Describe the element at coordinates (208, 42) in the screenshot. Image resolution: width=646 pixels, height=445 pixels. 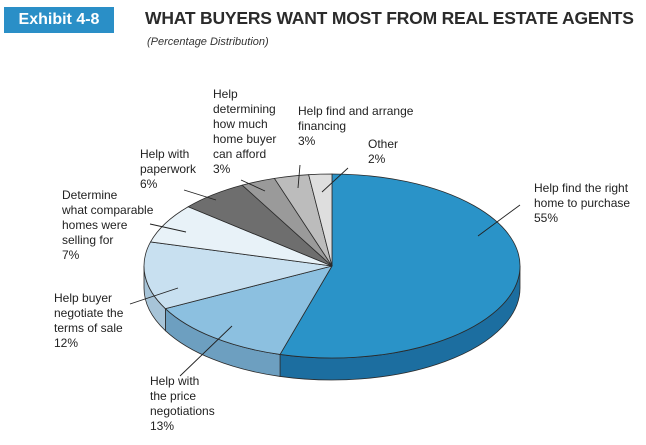
I see `chart-subtitle: (Percentage Distribution)` at that location.